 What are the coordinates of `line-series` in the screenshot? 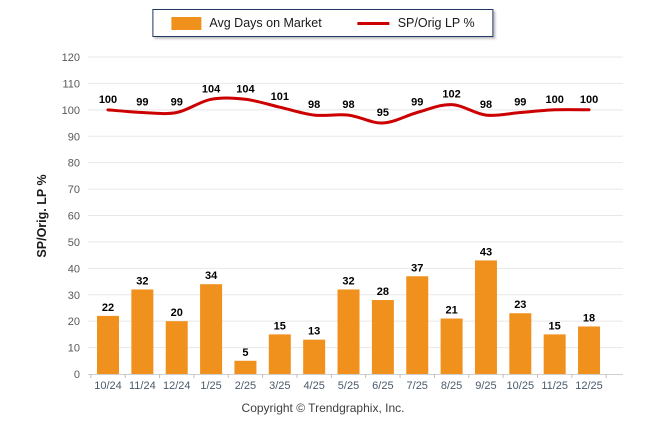 It's located at (348, 110).